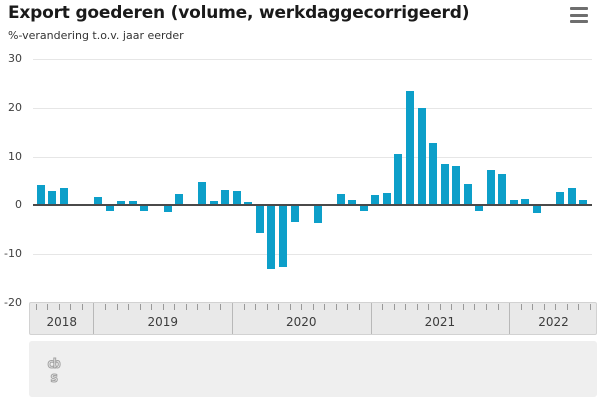  Describe the element at coordinates (18, 205) in the screenshot. I see `y-axis-label: 0` at that location.